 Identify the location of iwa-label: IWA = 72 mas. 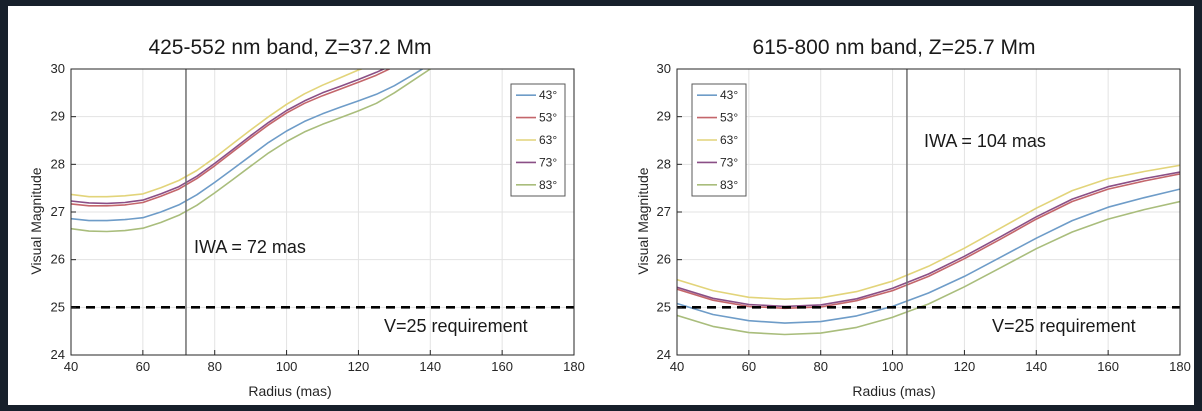
(250, 247).